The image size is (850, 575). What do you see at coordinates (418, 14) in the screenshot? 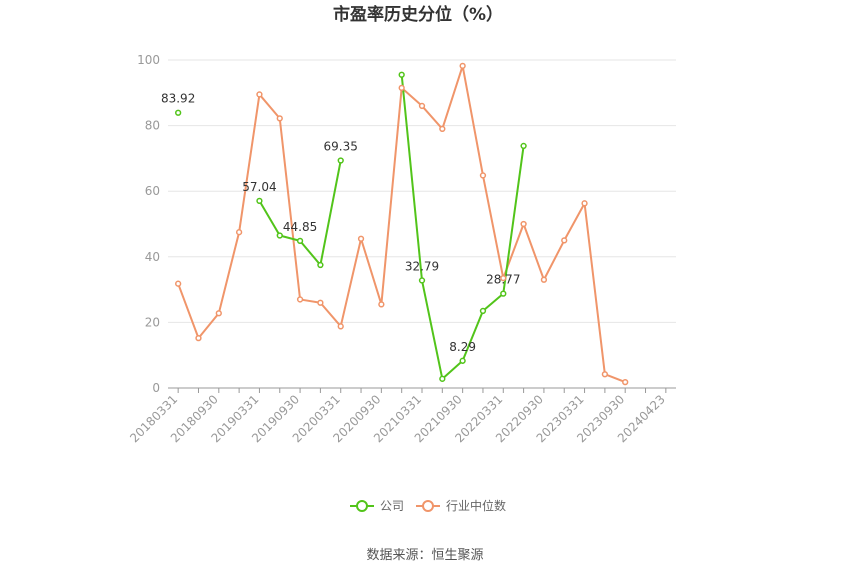
I see `chart-title: 市盈率历史分位（%）` at bounding box center [418, 14].